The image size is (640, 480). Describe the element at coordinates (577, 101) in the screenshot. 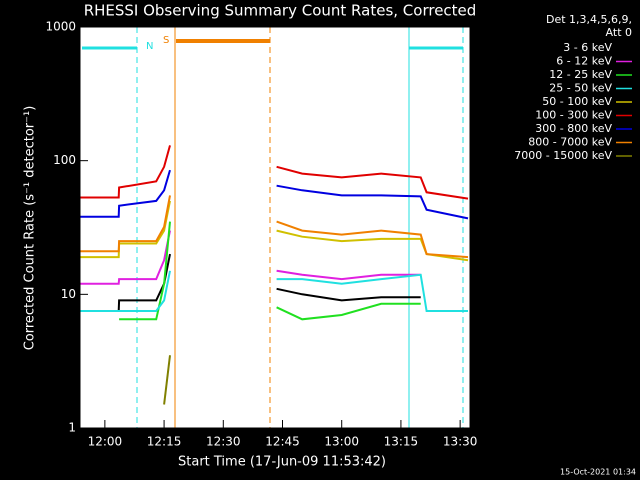

I see `legend-label: 50 - 100 keV` at that location.